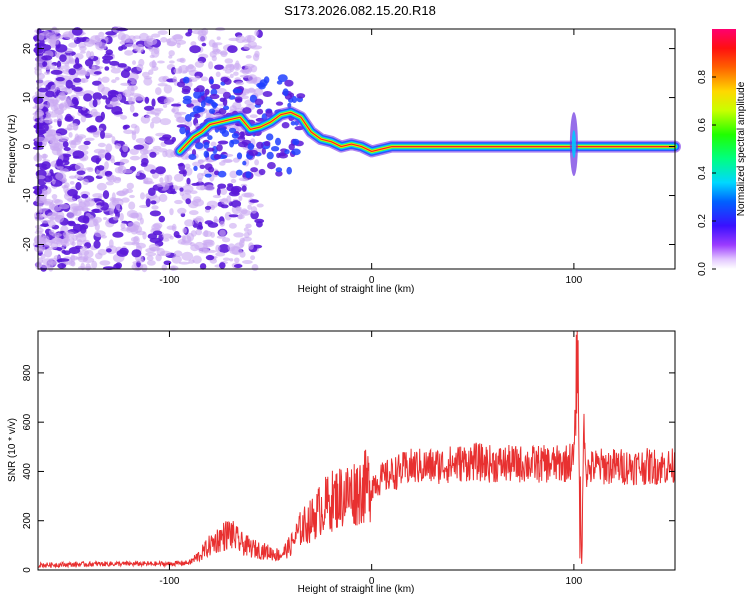 The width and height of the screenshot is (750, 600). I want to click on spectrogram-y-axis-label: Frequency (Hz), so click(12, 149).